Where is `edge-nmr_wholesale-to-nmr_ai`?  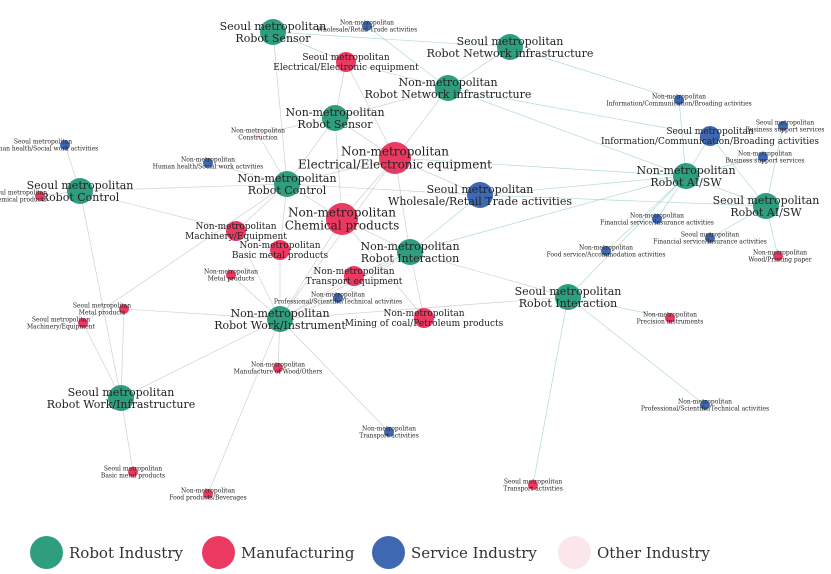
edge-nmr_wholesale-to-nmr_ai is located at coordinates (583, 185).